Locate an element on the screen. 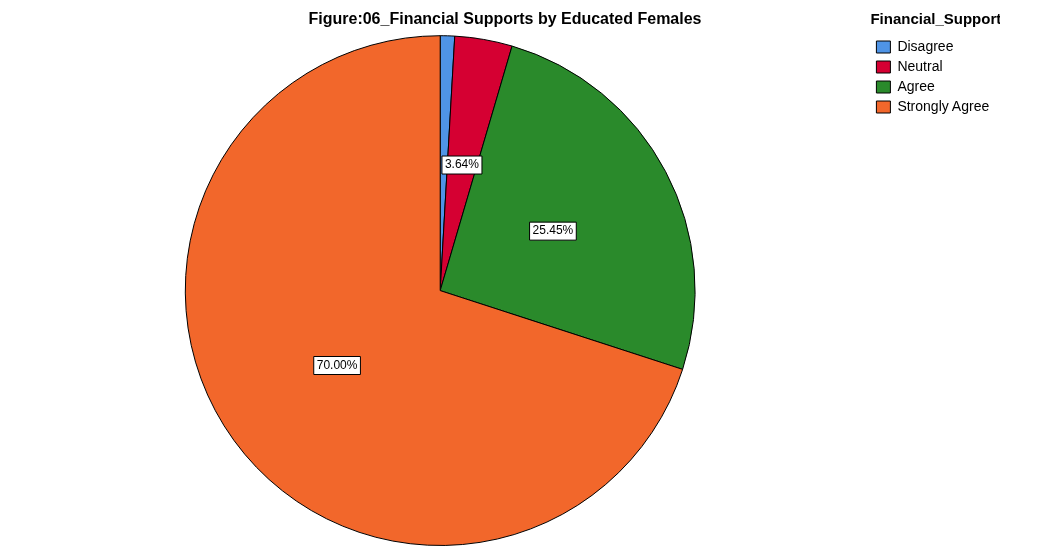 This screenshot has height=550, width=1040. legend-label: Neutral is located at coordinates (920, 65).